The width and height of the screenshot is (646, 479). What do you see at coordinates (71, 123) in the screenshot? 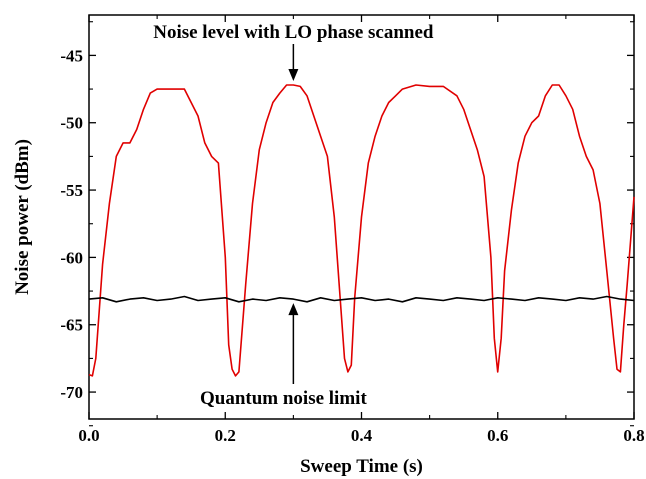
I see `y-tick-label: -50` at bounding box center [71, 123].